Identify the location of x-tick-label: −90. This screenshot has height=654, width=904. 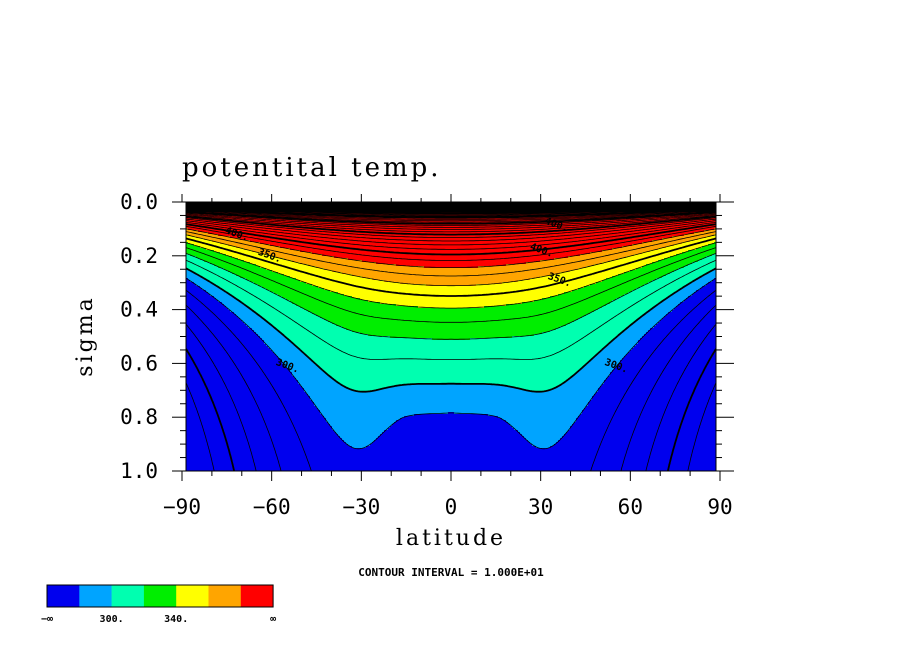
(182, 507).